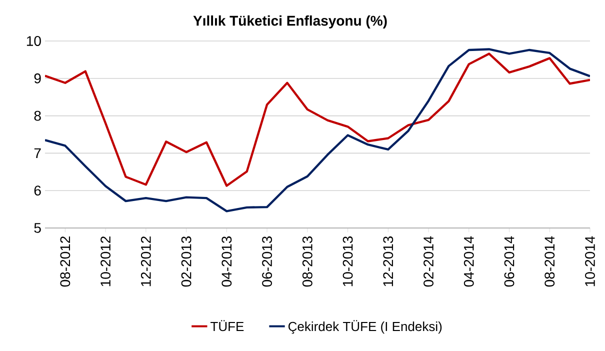 This screenshot has height=351, width=605. I want to click on x-tick-label: 04-2014, so click(469, 261).